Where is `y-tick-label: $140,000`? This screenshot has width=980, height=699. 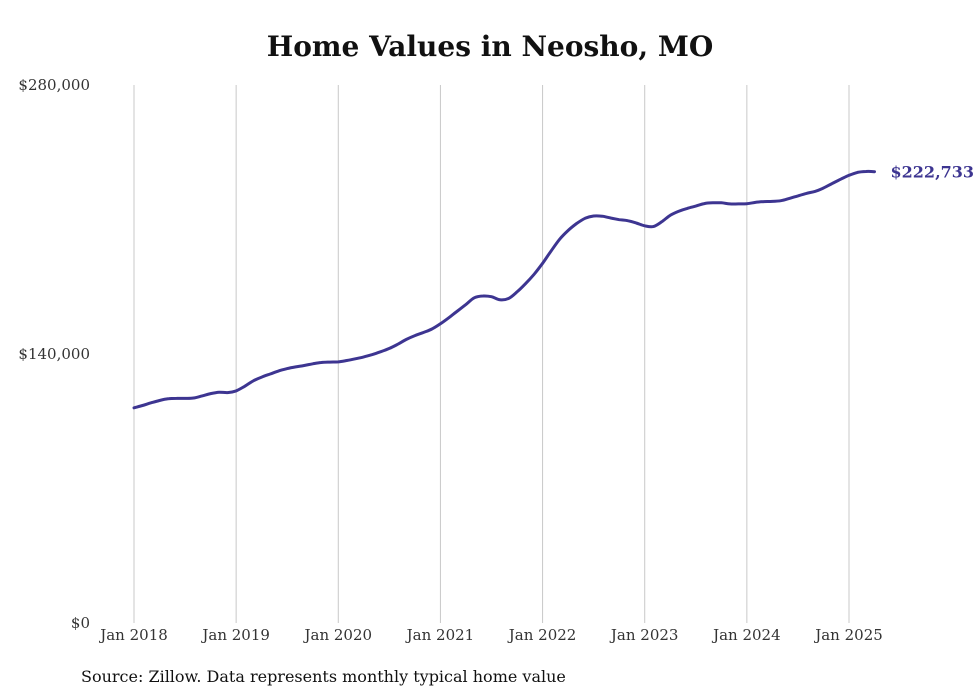
y-tick-label: $140,000 is located at coordinates (54, 354).